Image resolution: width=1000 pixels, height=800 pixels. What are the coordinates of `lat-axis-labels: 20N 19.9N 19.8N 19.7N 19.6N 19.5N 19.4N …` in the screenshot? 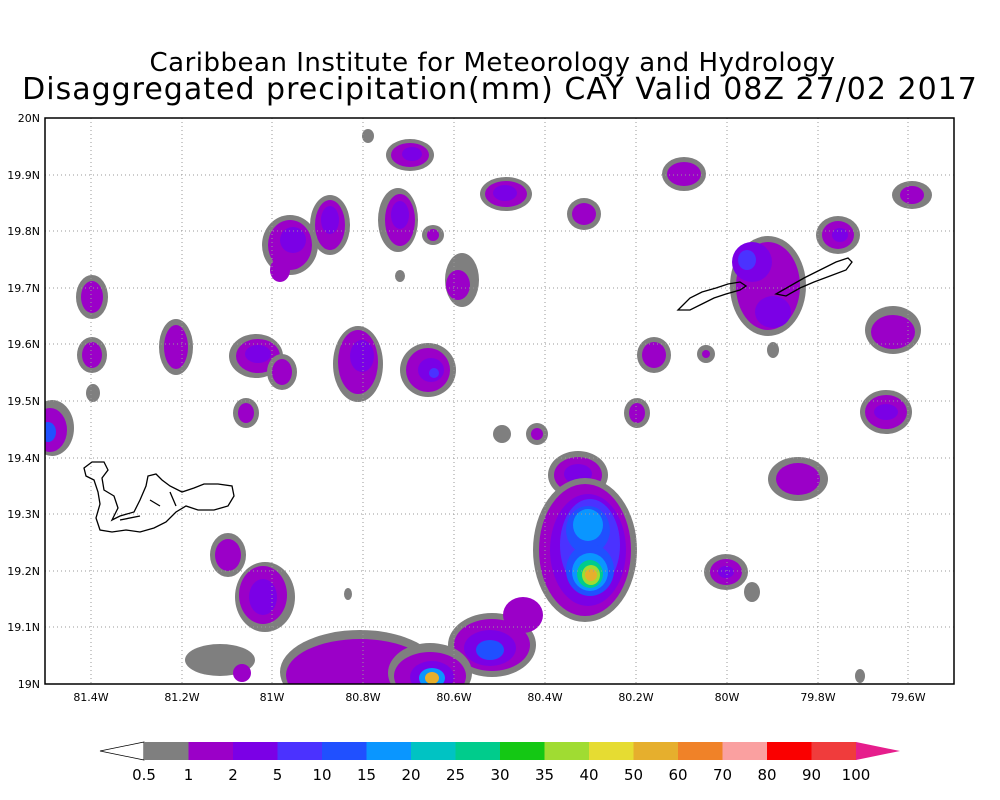 It's located at (23, 401).